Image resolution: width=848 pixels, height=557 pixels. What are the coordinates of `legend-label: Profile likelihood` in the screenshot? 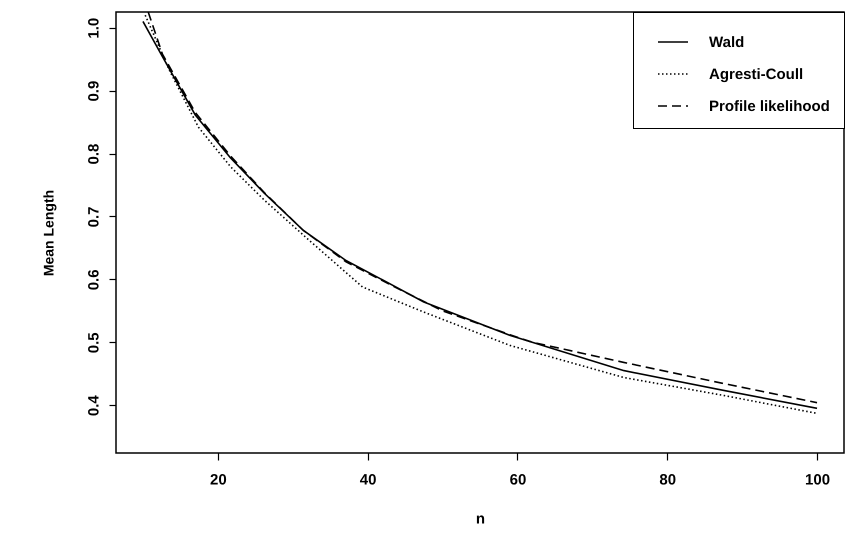 It's located at (769, 106).